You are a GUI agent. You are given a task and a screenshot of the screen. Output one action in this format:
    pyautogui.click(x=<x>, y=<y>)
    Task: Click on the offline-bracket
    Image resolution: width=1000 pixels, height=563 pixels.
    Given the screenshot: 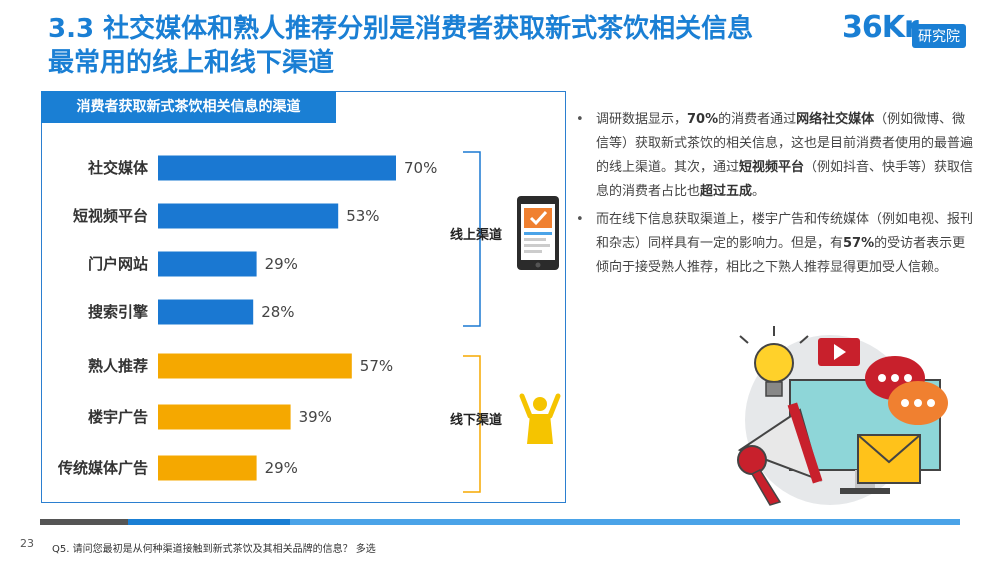 What is the action you would take?
    pyautogui.click(x=472, y=424)
    